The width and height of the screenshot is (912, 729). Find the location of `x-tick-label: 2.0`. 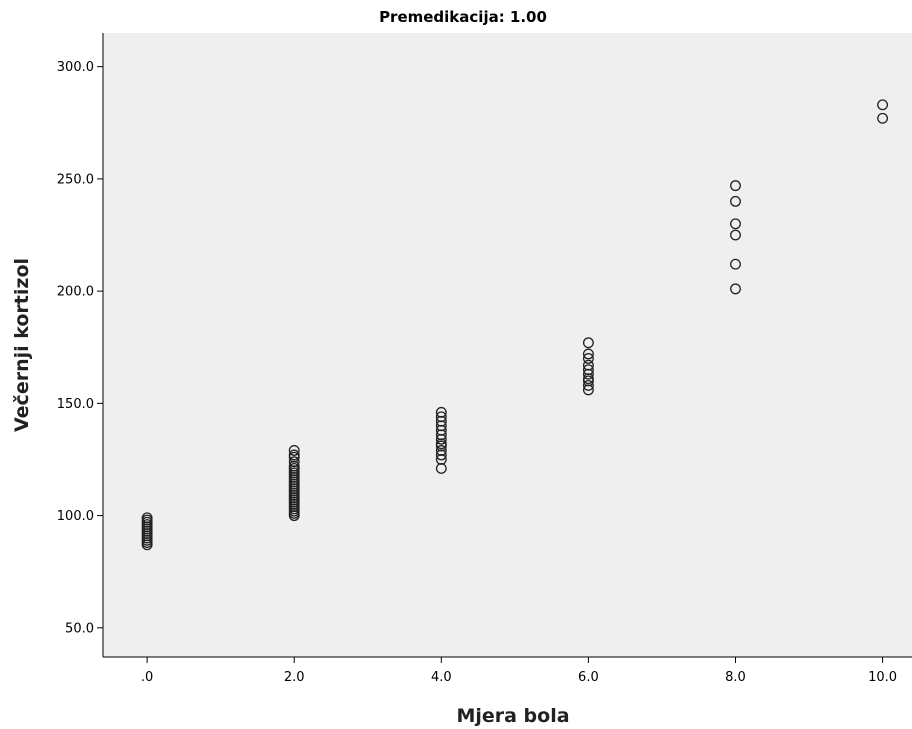

x-tick-label: 2.0 is located at coordinates (294, 677).